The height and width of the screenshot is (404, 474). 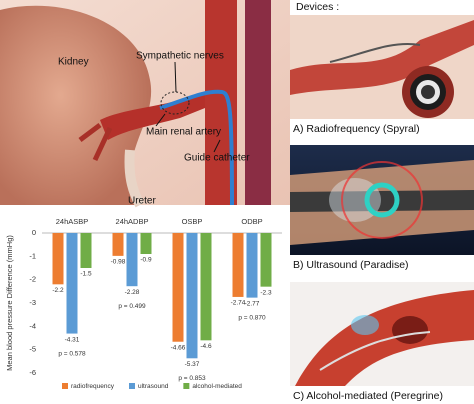 I want to click on panel-caption: A) Radiofrequency (Spyral), so click(x=356, y=129).